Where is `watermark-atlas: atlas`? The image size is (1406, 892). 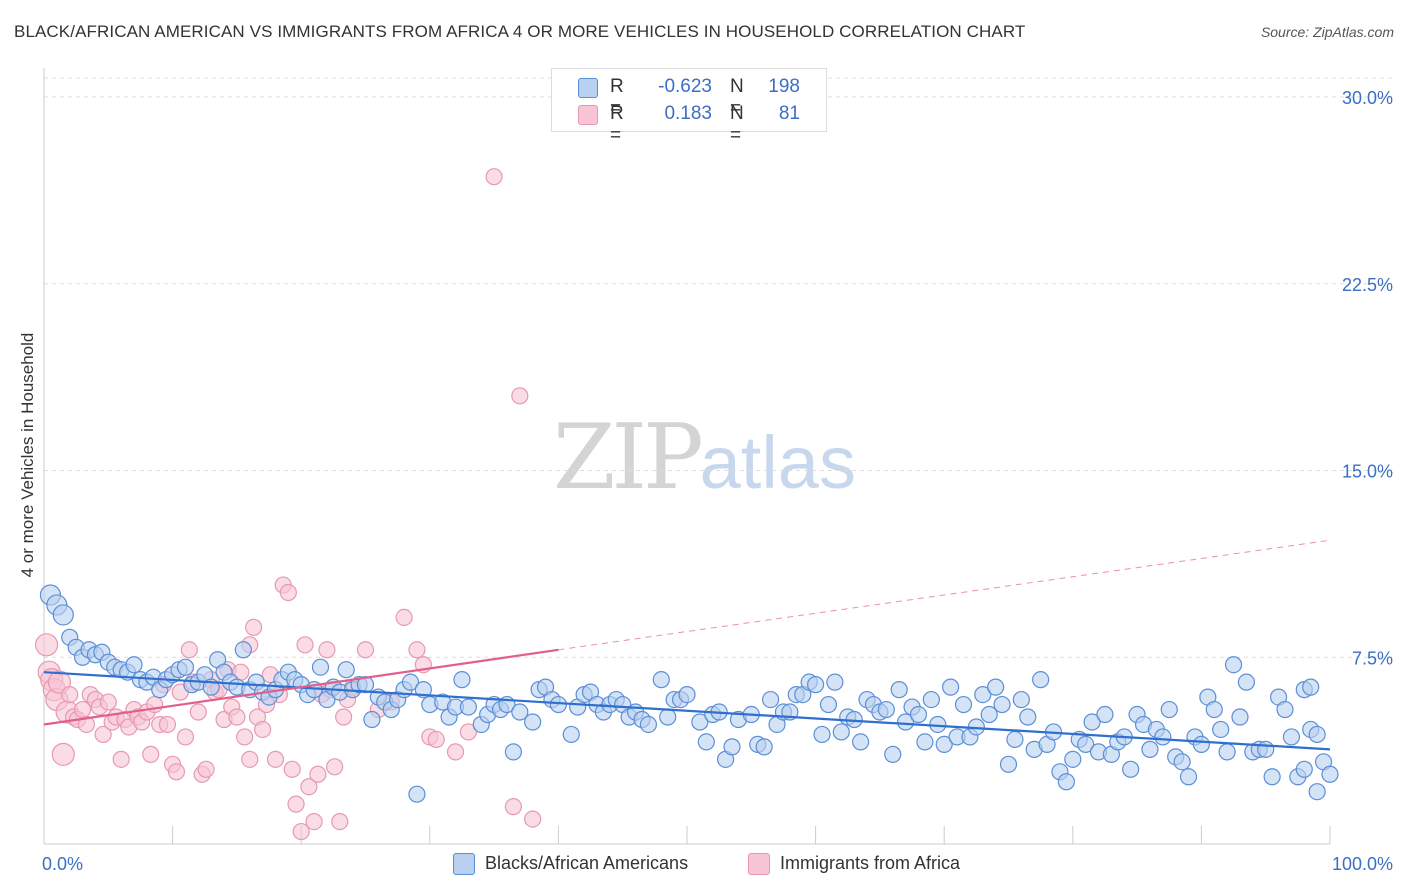
watermark-atlas: atlas is located at coordinates (777, 462).